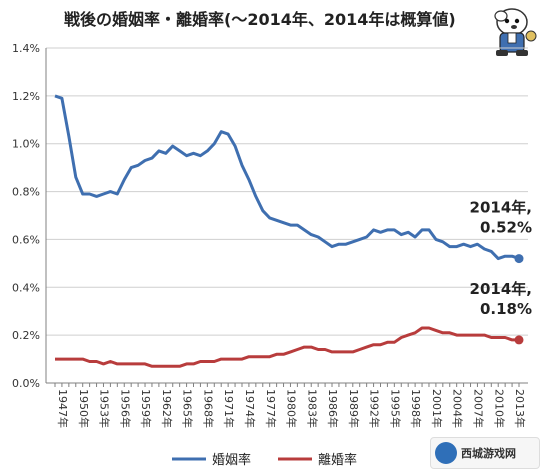  Describe the element at coordinates (437, 408) in the screenshot. I see `x-tick-label: 2001年` at that location.